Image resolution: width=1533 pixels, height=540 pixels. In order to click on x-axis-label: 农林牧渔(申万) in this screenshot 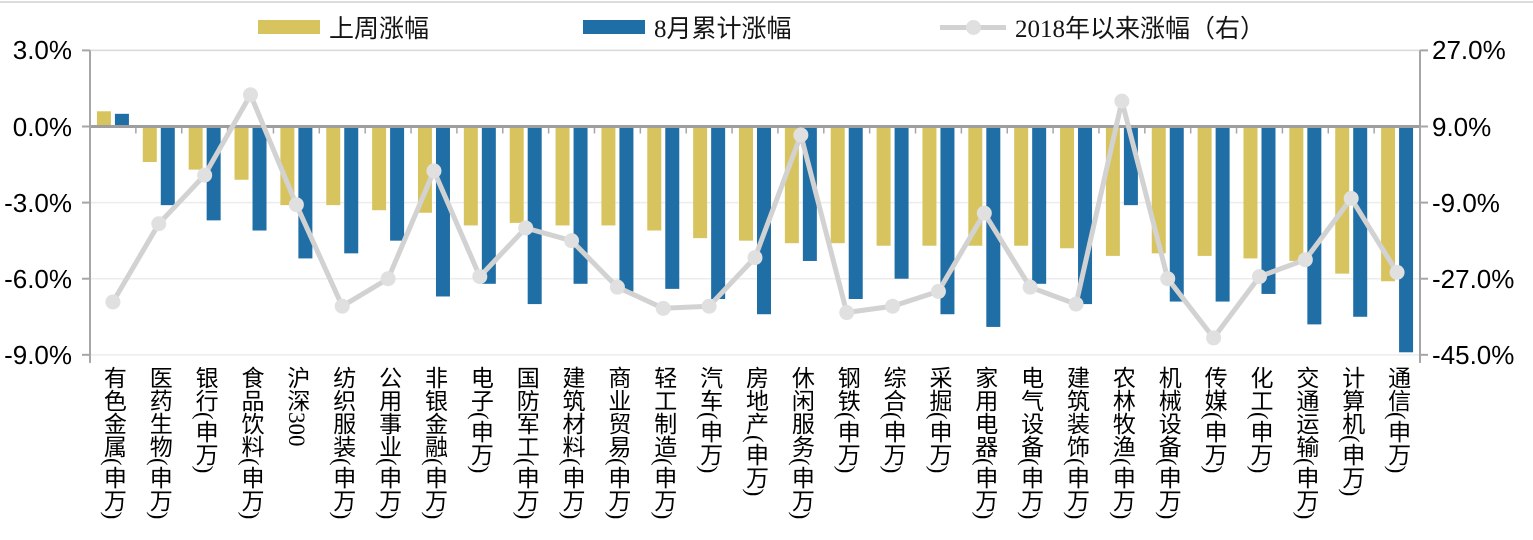, I will do `click(1122, 443)`.